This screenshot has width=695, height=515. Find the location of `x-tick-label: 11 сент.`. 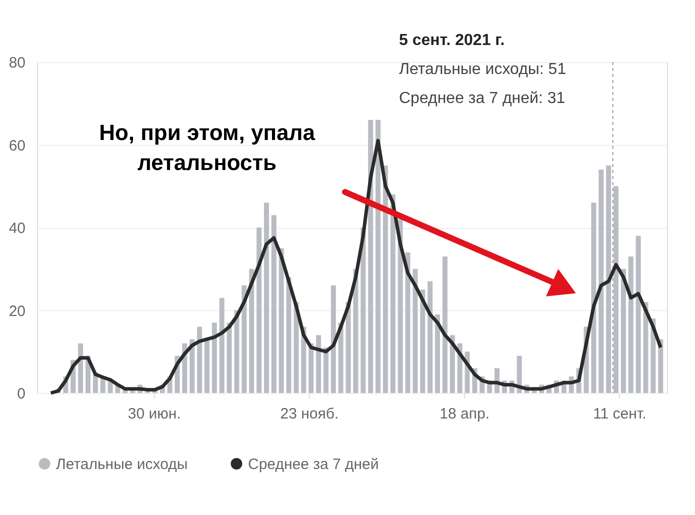

x-tick-label: 11 сент. is located at coordinates (619, 414).